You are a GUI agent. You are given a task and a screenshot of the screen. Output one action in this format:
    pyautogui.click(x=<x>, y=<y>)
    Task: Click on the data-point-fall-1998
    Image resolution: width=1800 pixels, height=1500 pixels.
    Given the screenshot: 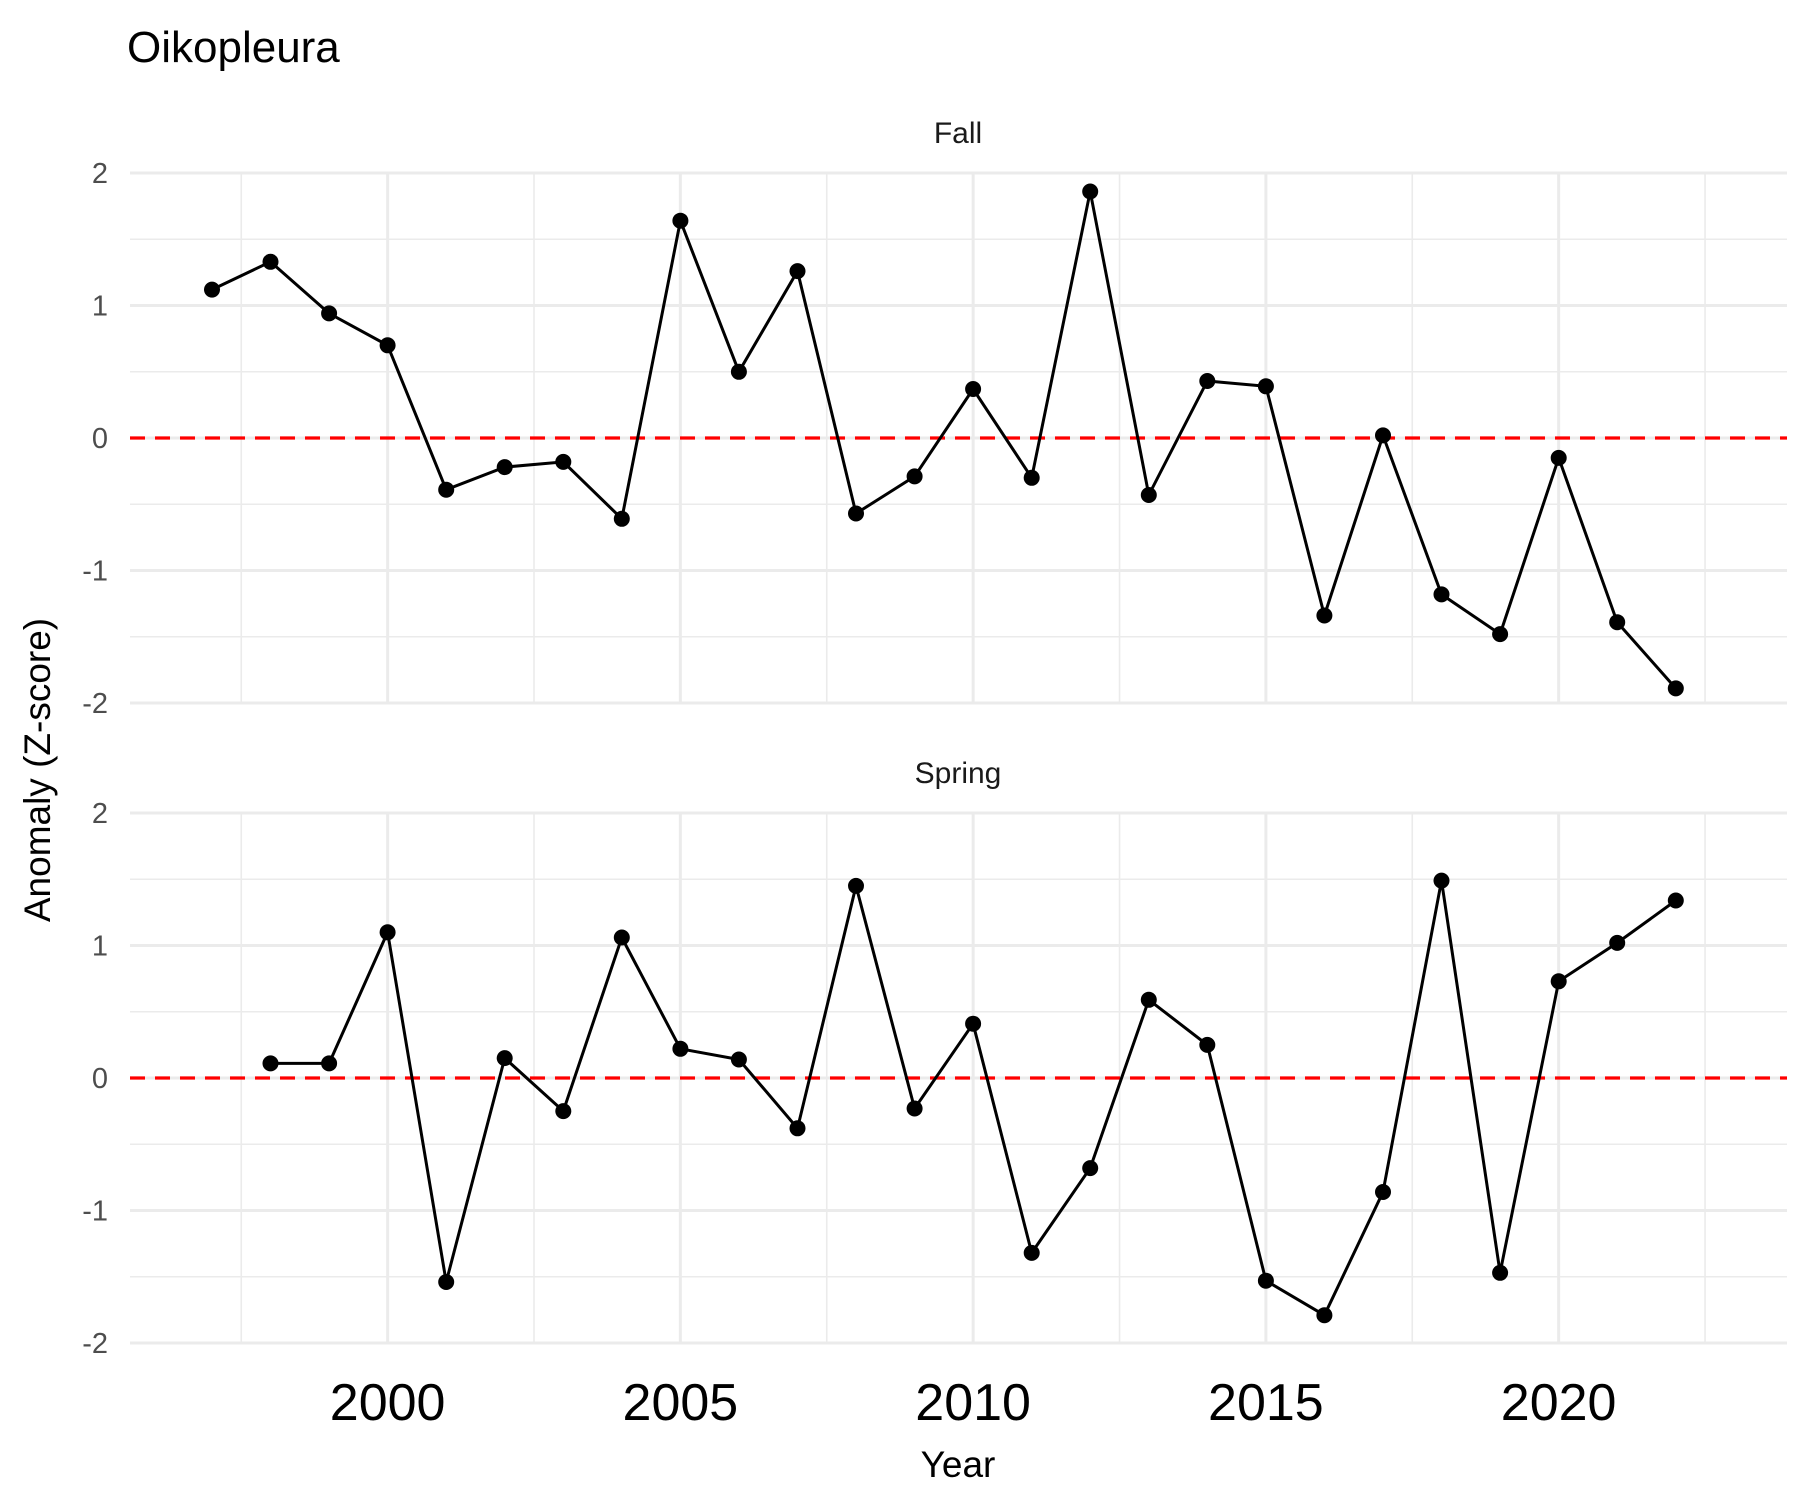 What is the action you would take?
    pyautogui.click(x=270, y=261)
    